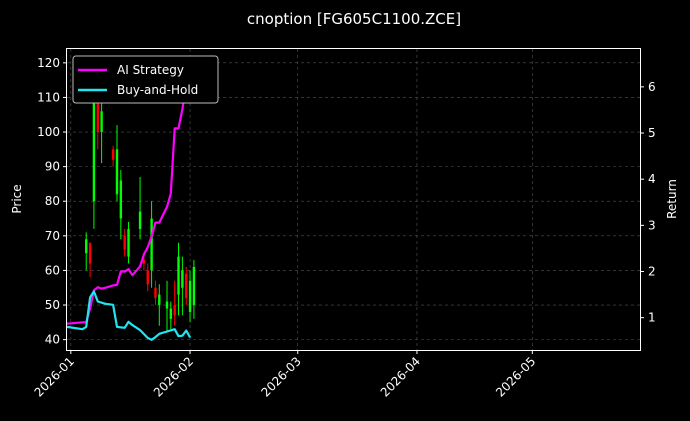 This screenshot has height=421, width=690. Describe the element at coordinates (652, 133) in the screenshot. I see `y-tick-label-right: 5` at that location.